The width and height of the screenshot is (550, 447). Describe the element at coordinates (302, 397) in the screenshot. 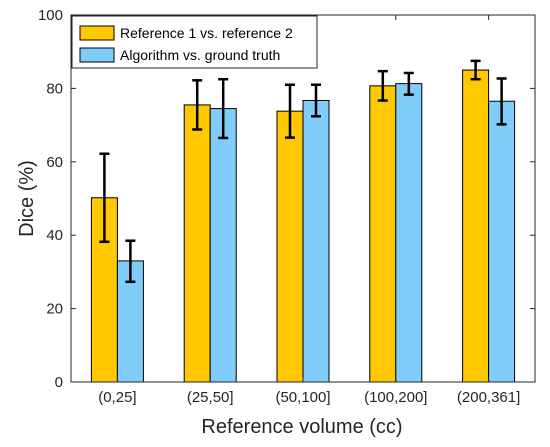

I see `x-tick-label: (50,100]` at that location.